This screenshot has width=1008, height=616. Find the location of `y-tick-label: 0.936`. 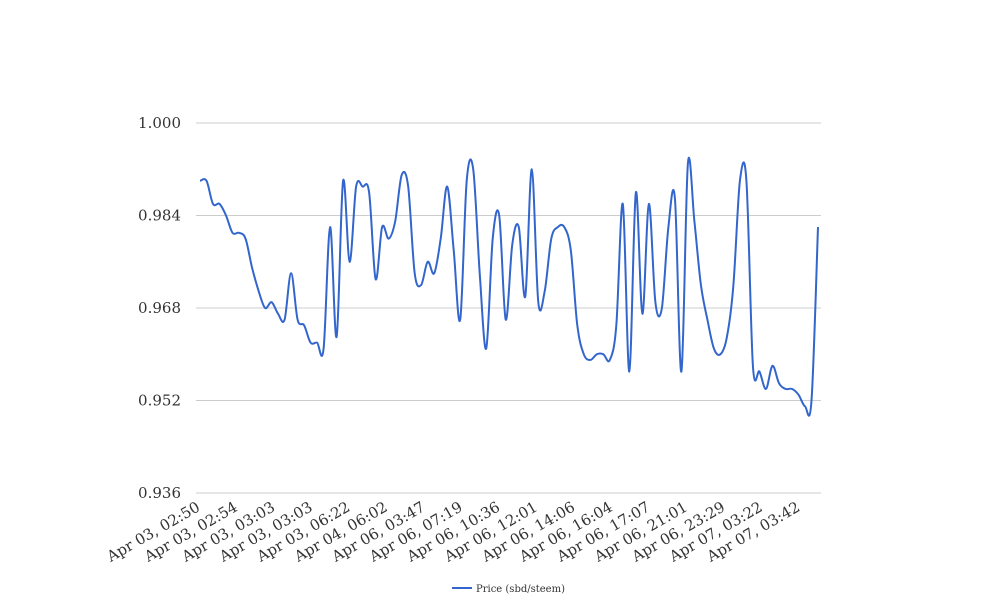

y-tick-label: 0.936 is located at coordinates (159, 493).